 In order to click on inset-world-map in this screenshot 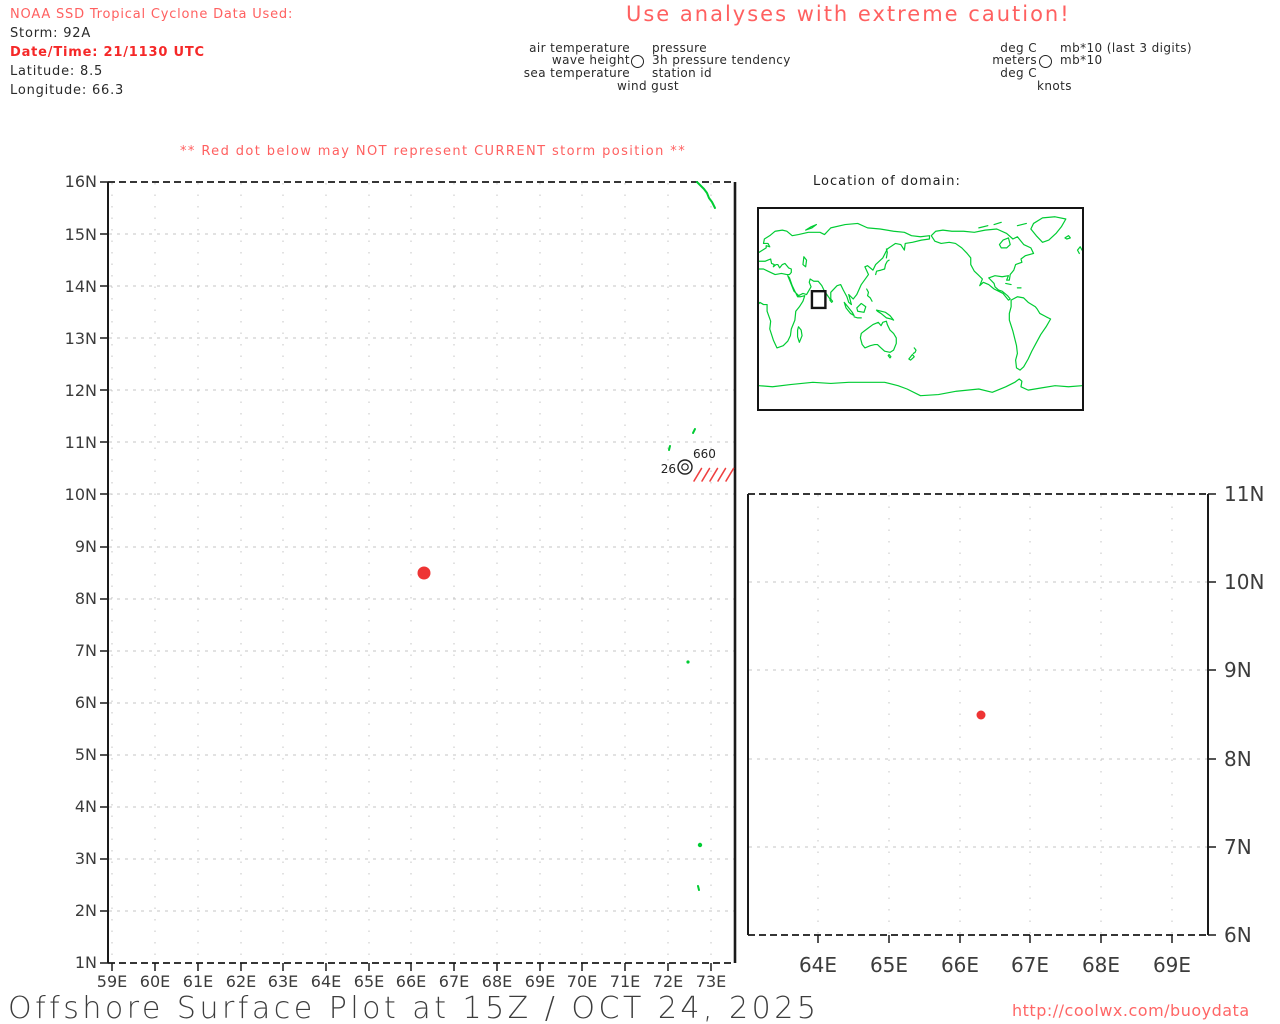, I will do `click(920, 309)`.